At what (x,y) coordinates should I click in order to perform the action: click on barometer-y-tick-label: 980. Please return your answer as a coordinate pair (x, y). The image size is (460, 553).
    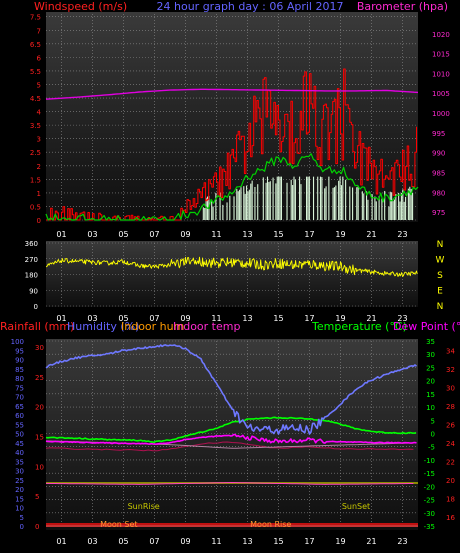
    Looking at the image, I should click on (438, 193).